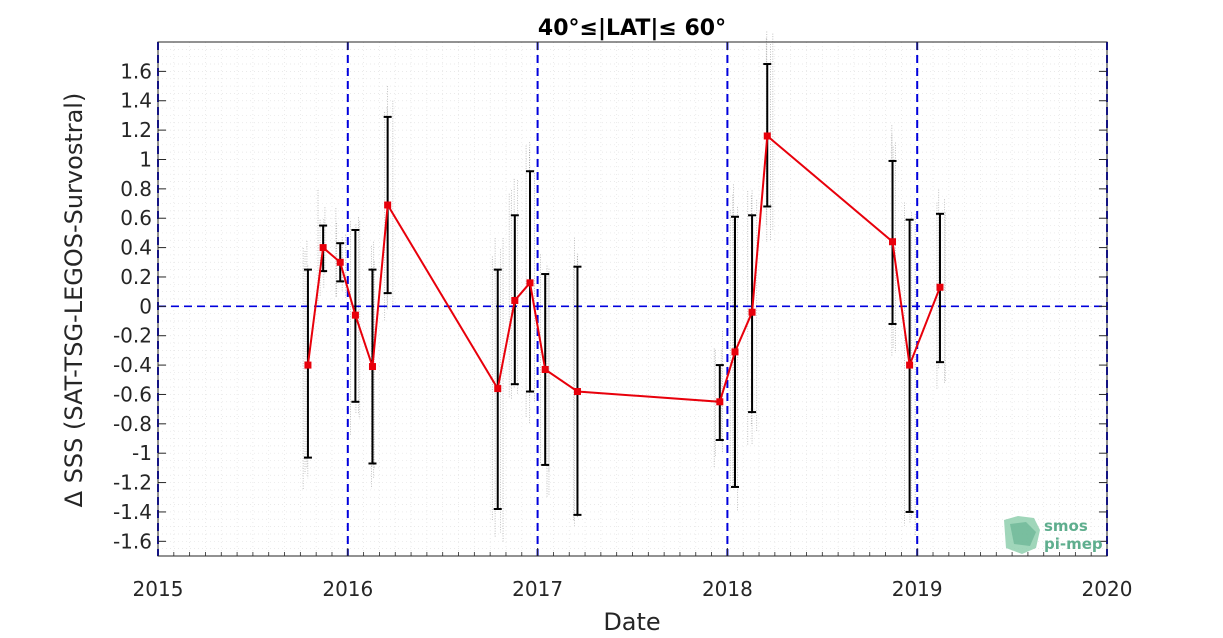  I want to click on y-tick-label: -1, so click(142, 453).